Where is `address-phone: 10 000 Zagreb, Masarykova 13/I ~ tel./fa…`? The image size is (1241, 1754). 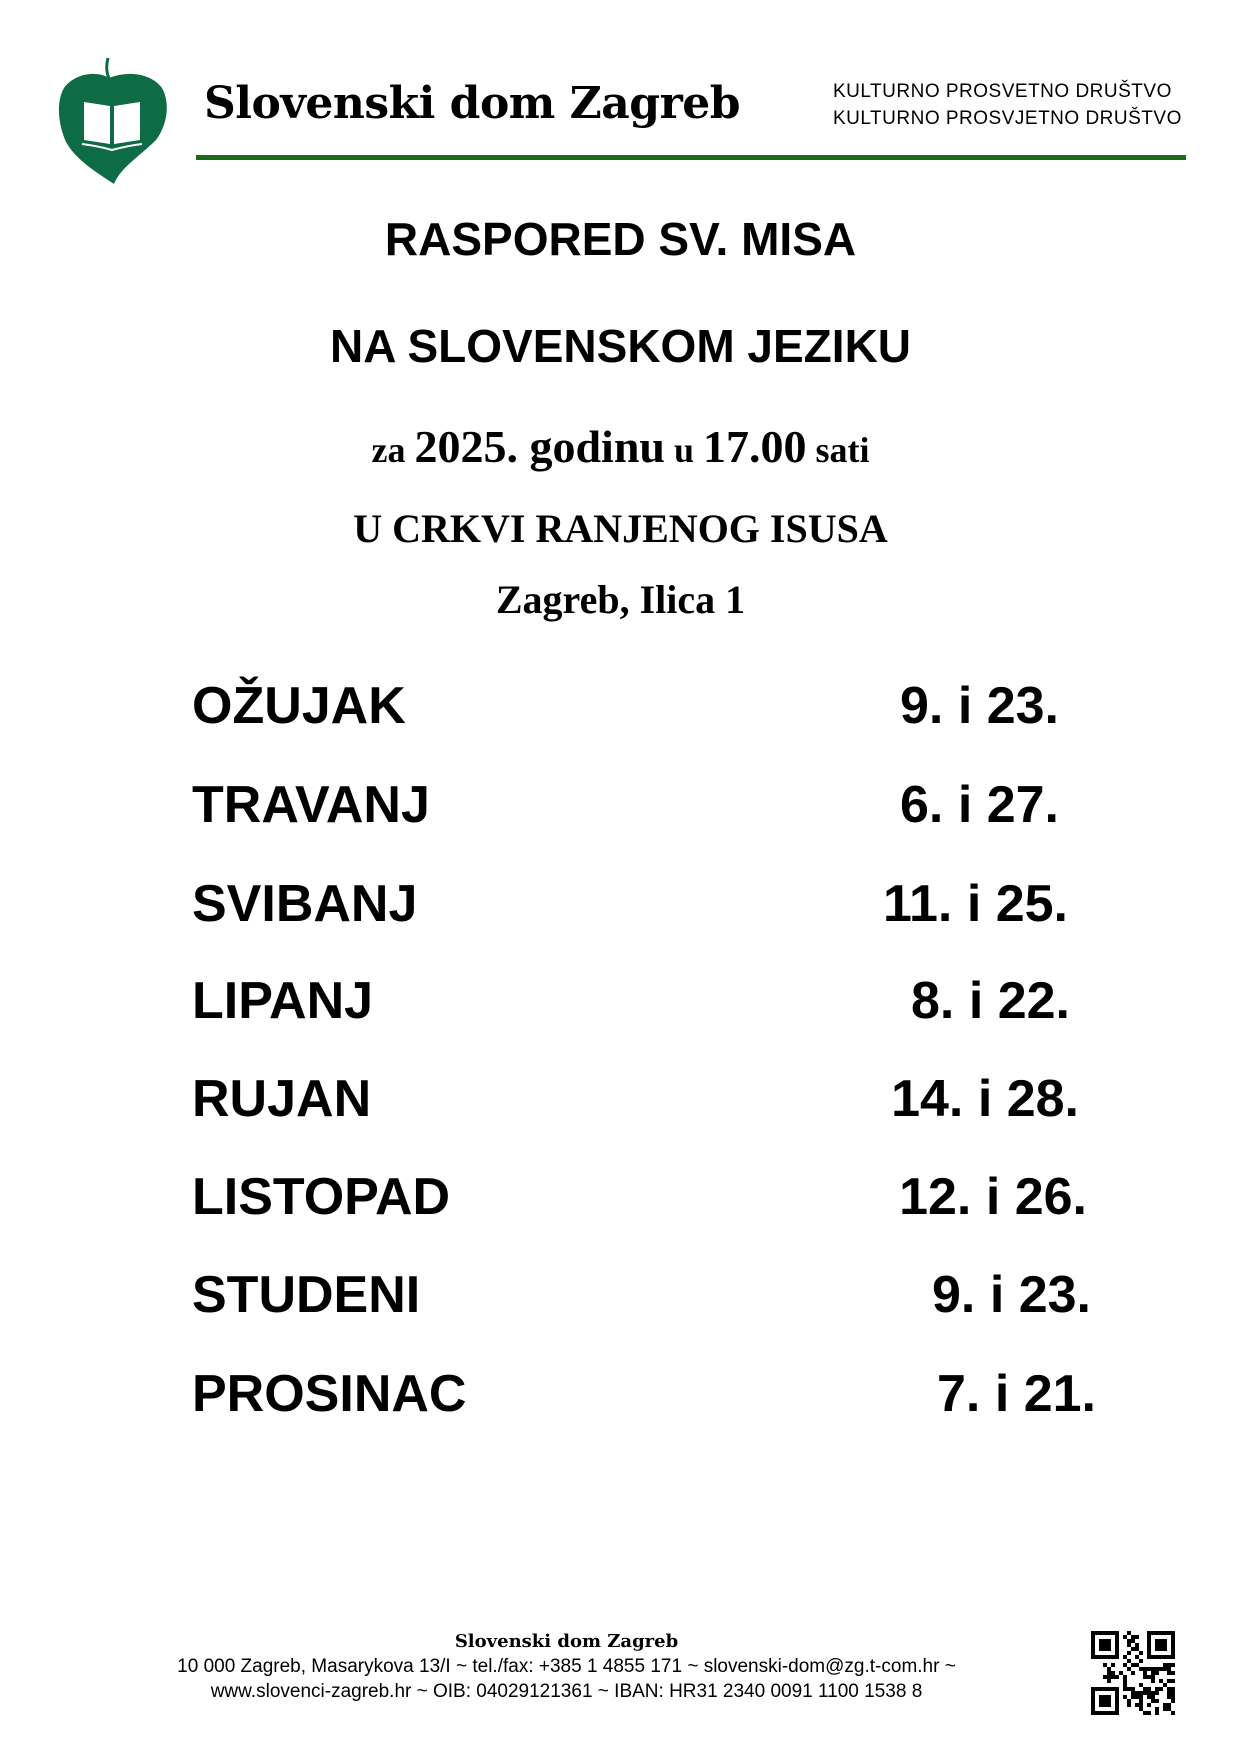
address-phone: 10 000 Zagreb, Masarykova 13/I ~ tel./fa… is located at coordinates (440, 1666).